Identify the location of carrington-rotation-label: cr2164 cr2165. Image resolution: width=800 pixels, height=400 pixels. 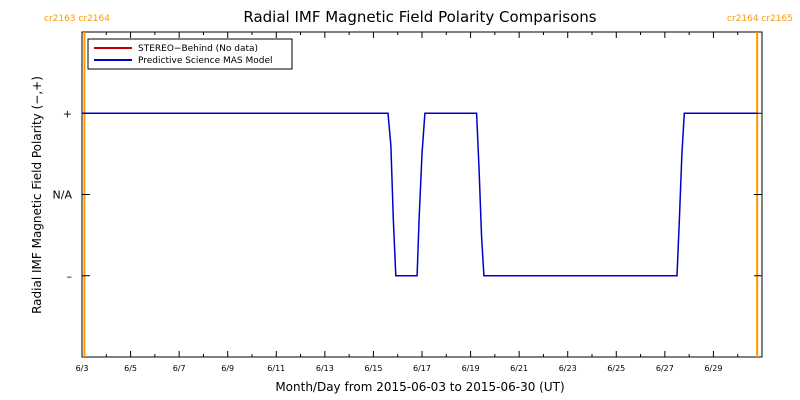
(760, 19).